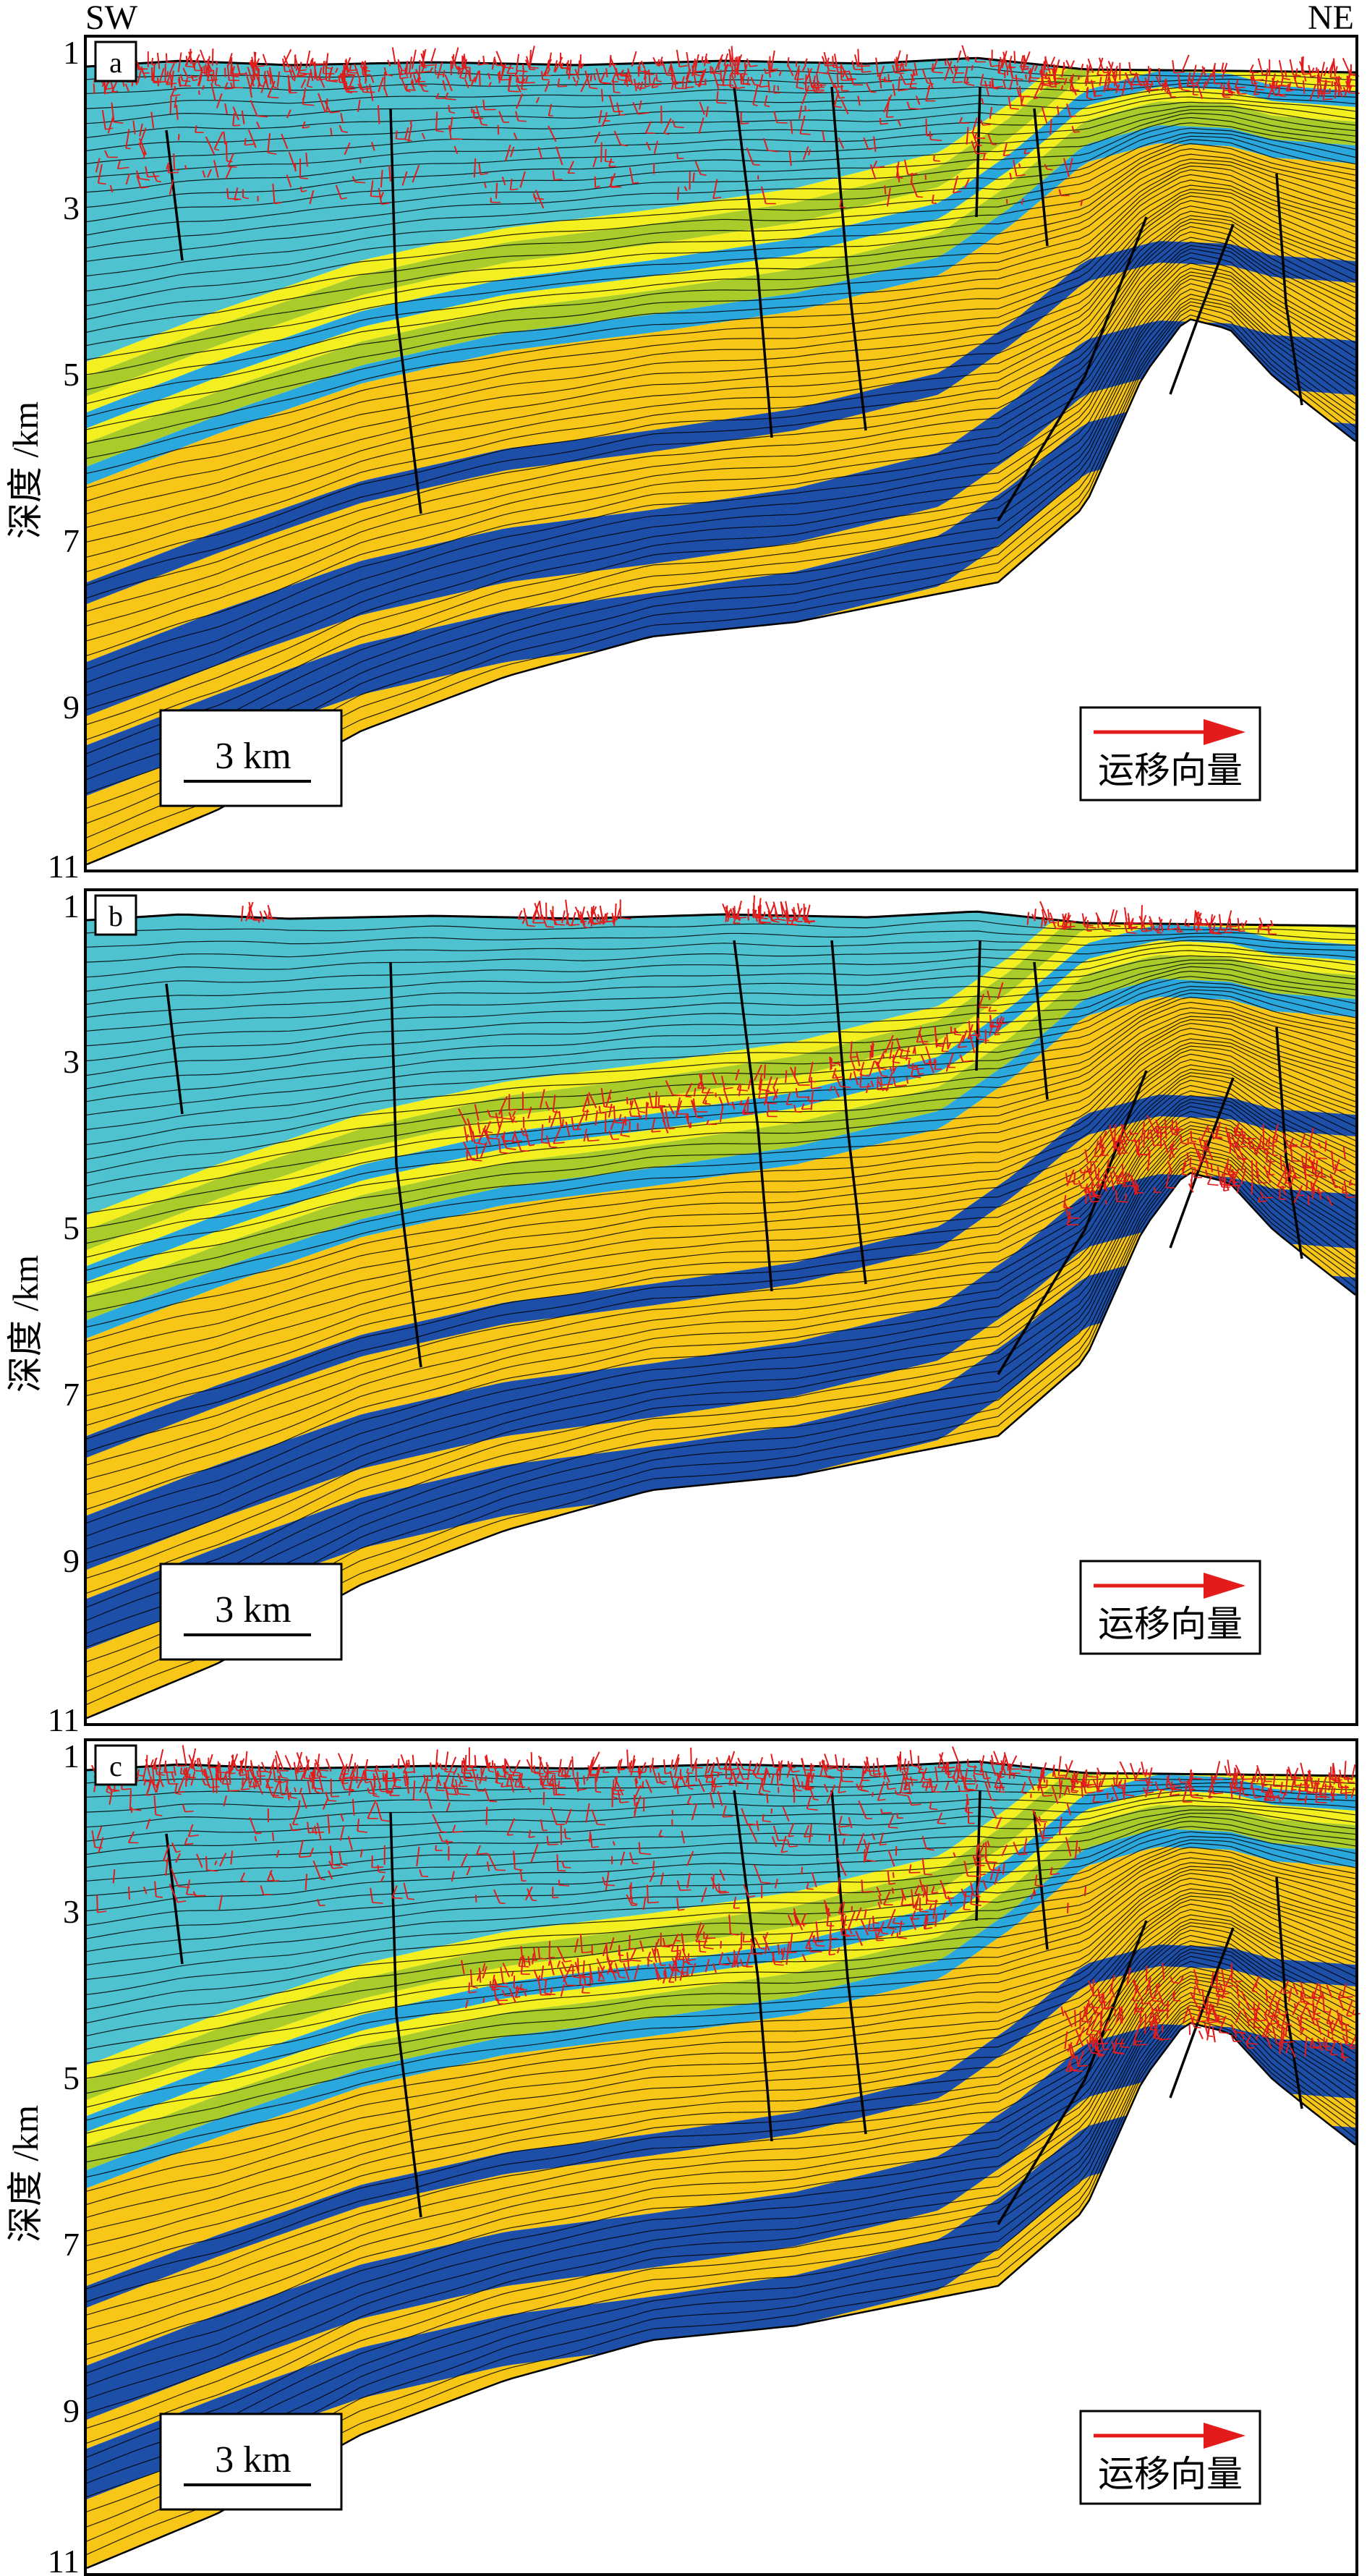 The image size is (1367, 2576). Describe the element at coordinates (71, 906) in the screenshot. I see `depth-tick-1: 1` at that location.